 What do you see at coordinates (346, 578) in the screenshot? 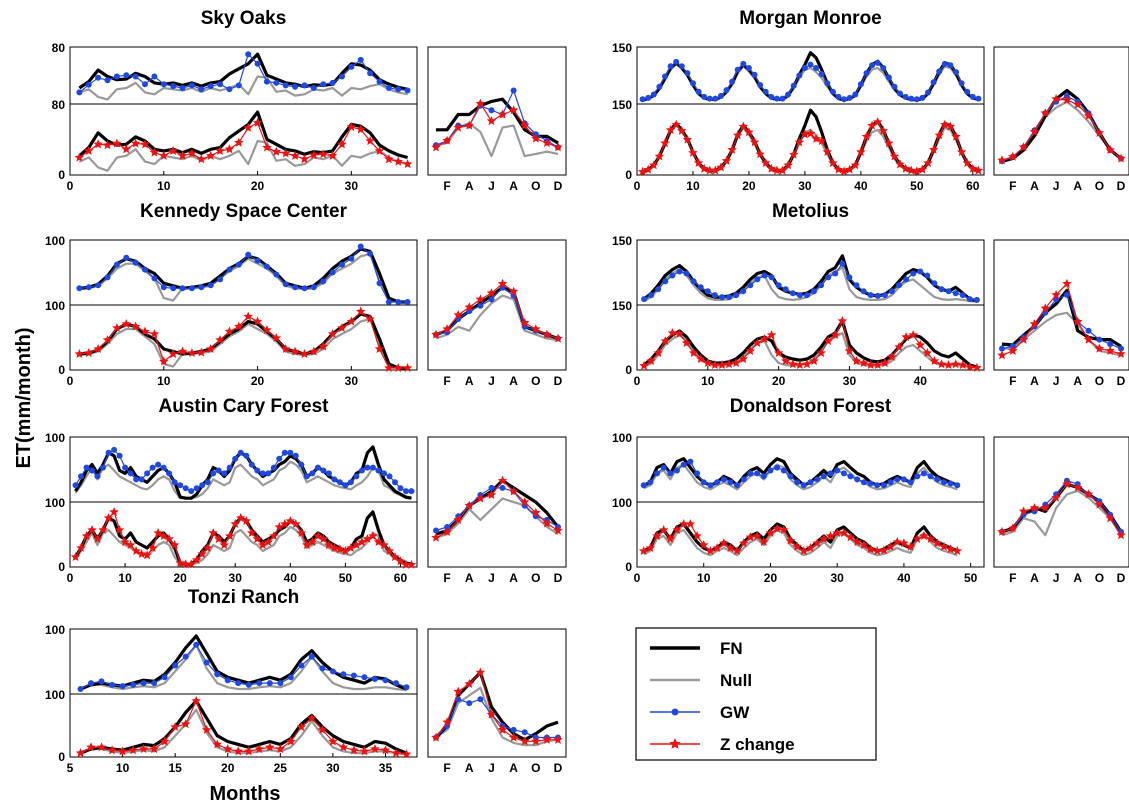
I see `x-tick-label: 50` at bounding box center [346, 578].